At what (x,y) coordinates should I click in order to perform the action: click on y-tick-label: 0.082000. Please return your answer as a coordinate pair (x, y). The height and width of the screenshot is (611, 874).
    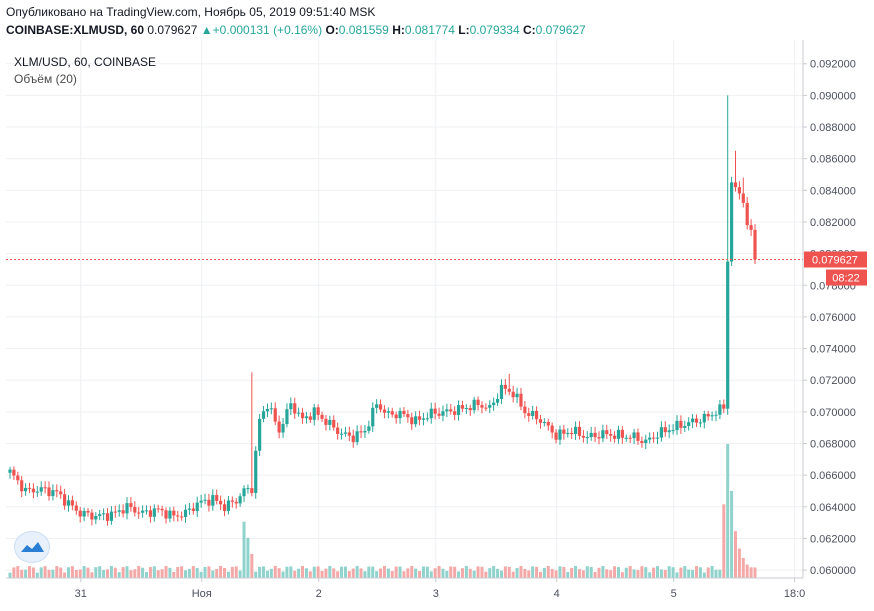
    Looking at the image, I should click on (833, 223).